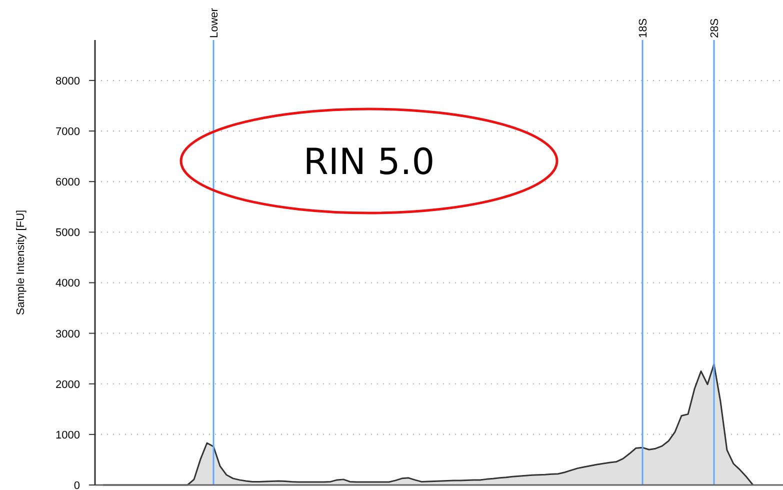 This screenshot has width=783, height=490. I want to click on x-tick-label: 28S, so click(715, 28).